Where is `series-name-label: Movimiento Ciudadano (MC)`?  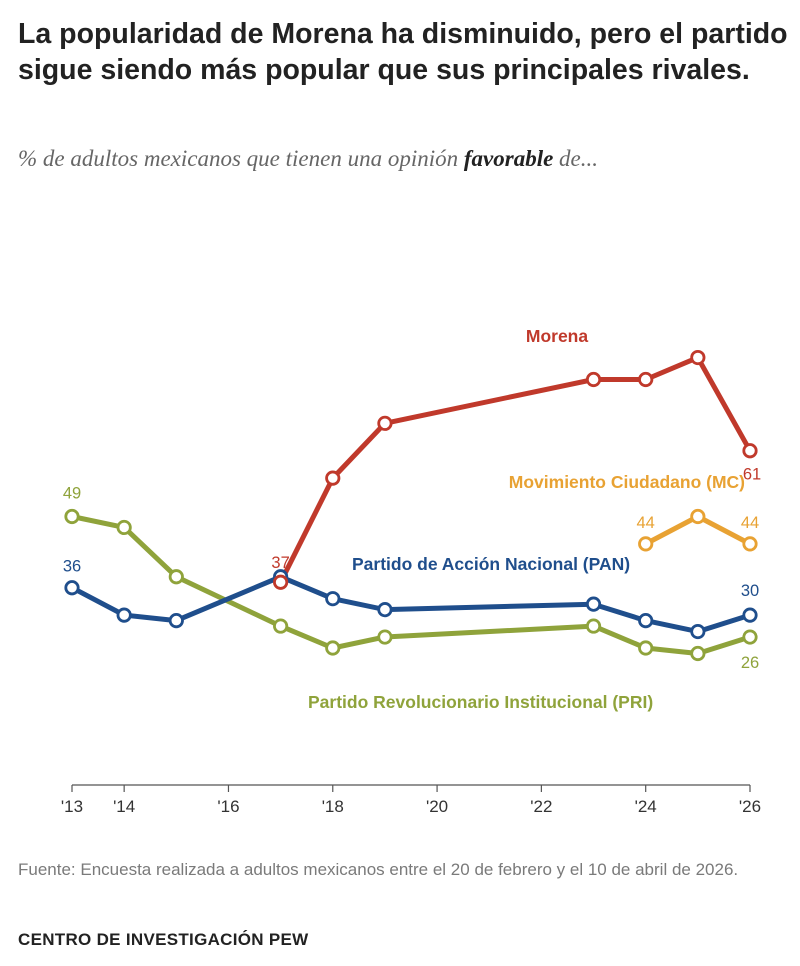 series-name-label: Movimiento Ciudadano (MC) is located at coordinates (627, 482).